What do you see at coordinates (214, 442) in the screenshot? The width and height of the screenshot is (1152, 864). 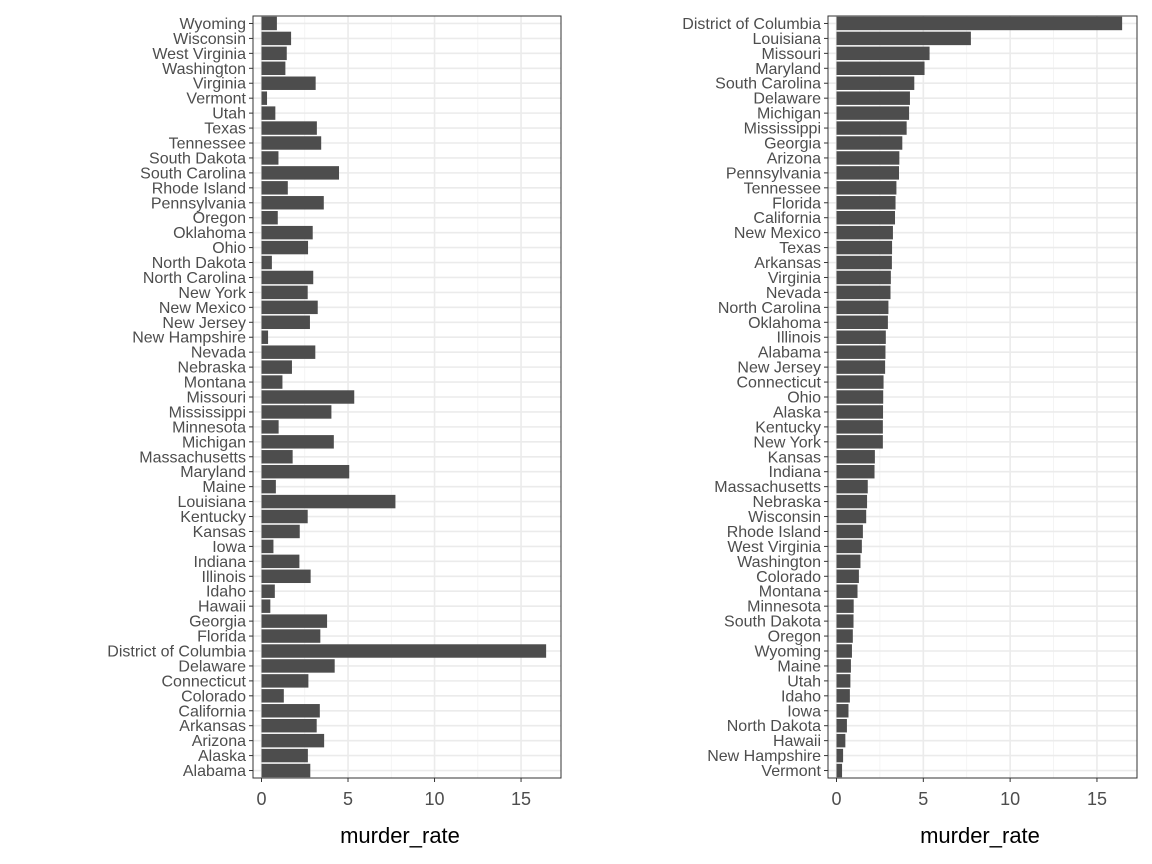 I see `y-tick-label-michigan: Michigan` at bounding box center [214, 442].